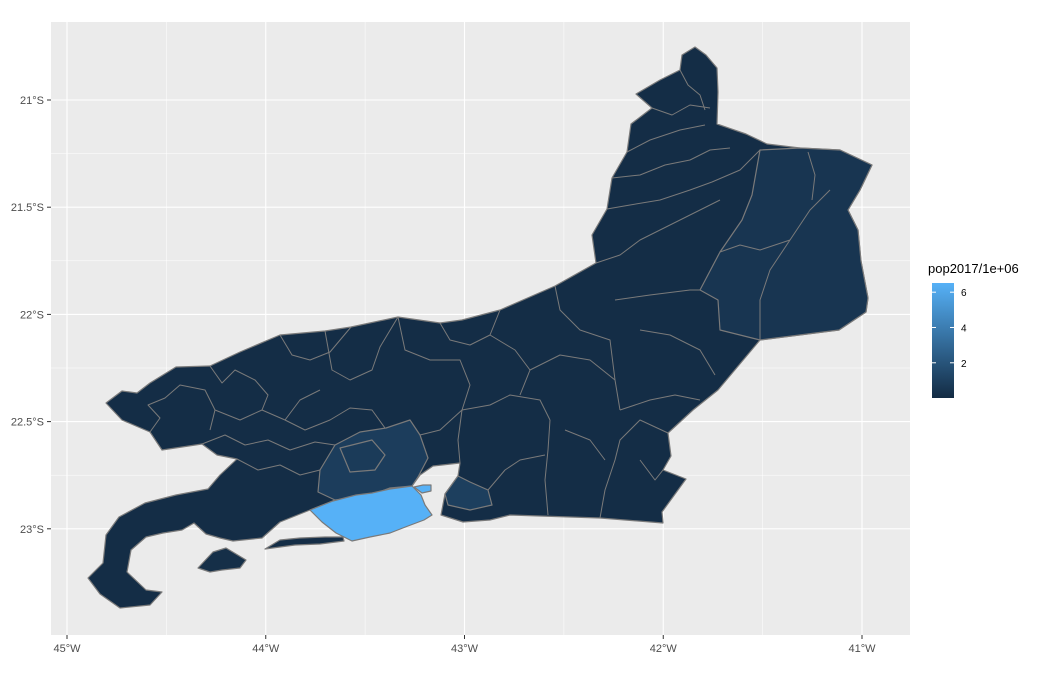 This screenshot has height=678, width=1048. Describe the element at coordinates (266, 649) in the screenshot. I see `x-tick-label: 44°W` at that location.